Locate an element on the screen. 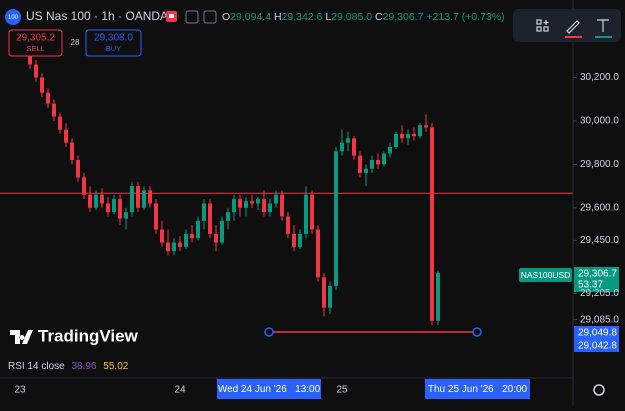  time-cursor-label: Wed 24 Jun '26 13:00 is located at coordinates (269, 389).